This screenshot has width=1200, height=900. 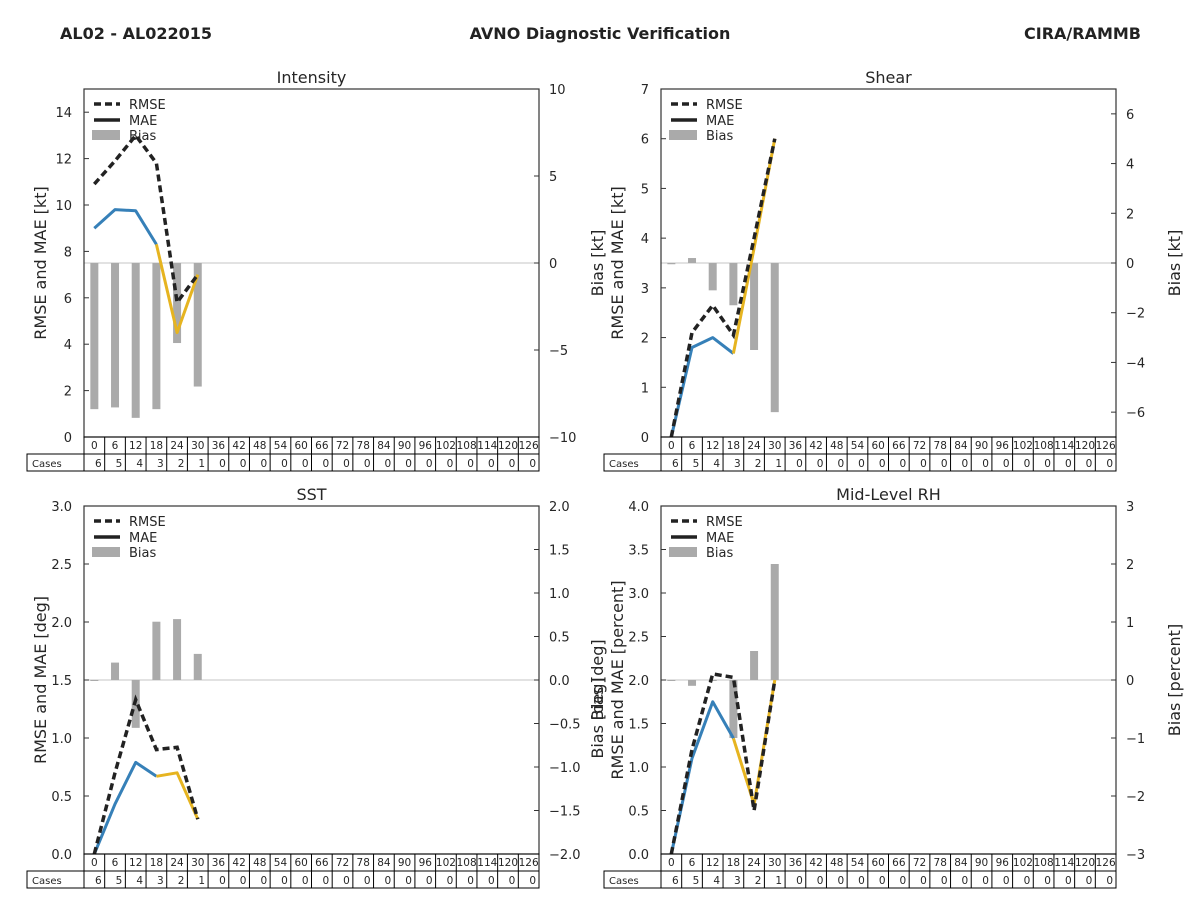 I want to click on mae-line-late, so click(x=177, y=289).